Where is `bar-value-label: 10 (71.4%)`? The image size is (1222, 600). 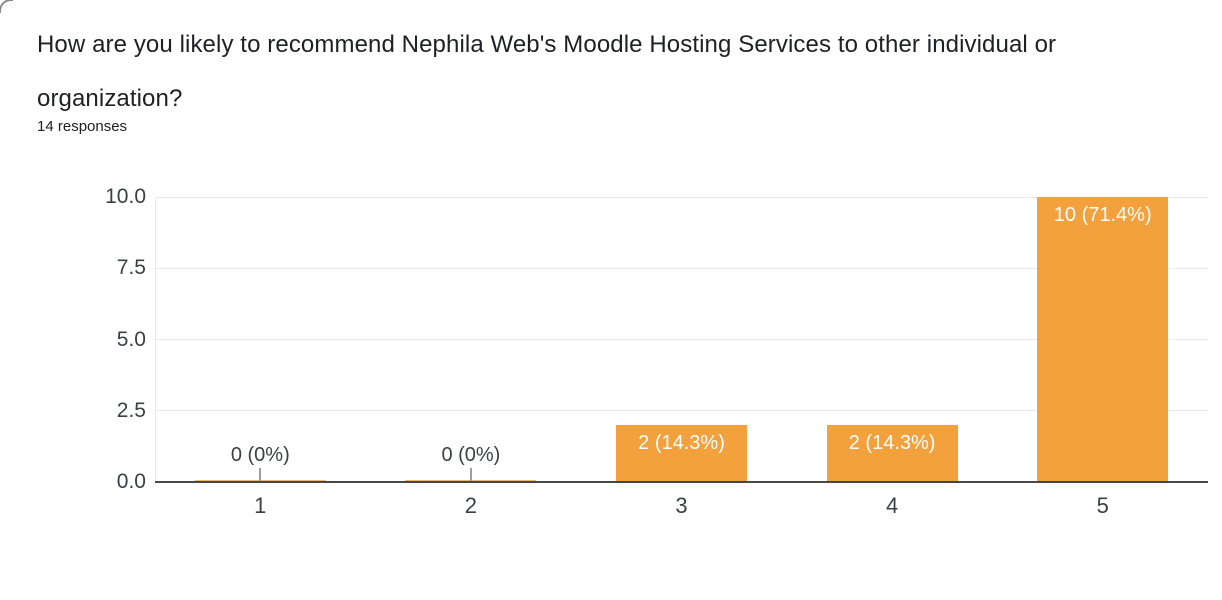
bar-value-label: 10 (71.4%) is located at coordinates (1102, 215).